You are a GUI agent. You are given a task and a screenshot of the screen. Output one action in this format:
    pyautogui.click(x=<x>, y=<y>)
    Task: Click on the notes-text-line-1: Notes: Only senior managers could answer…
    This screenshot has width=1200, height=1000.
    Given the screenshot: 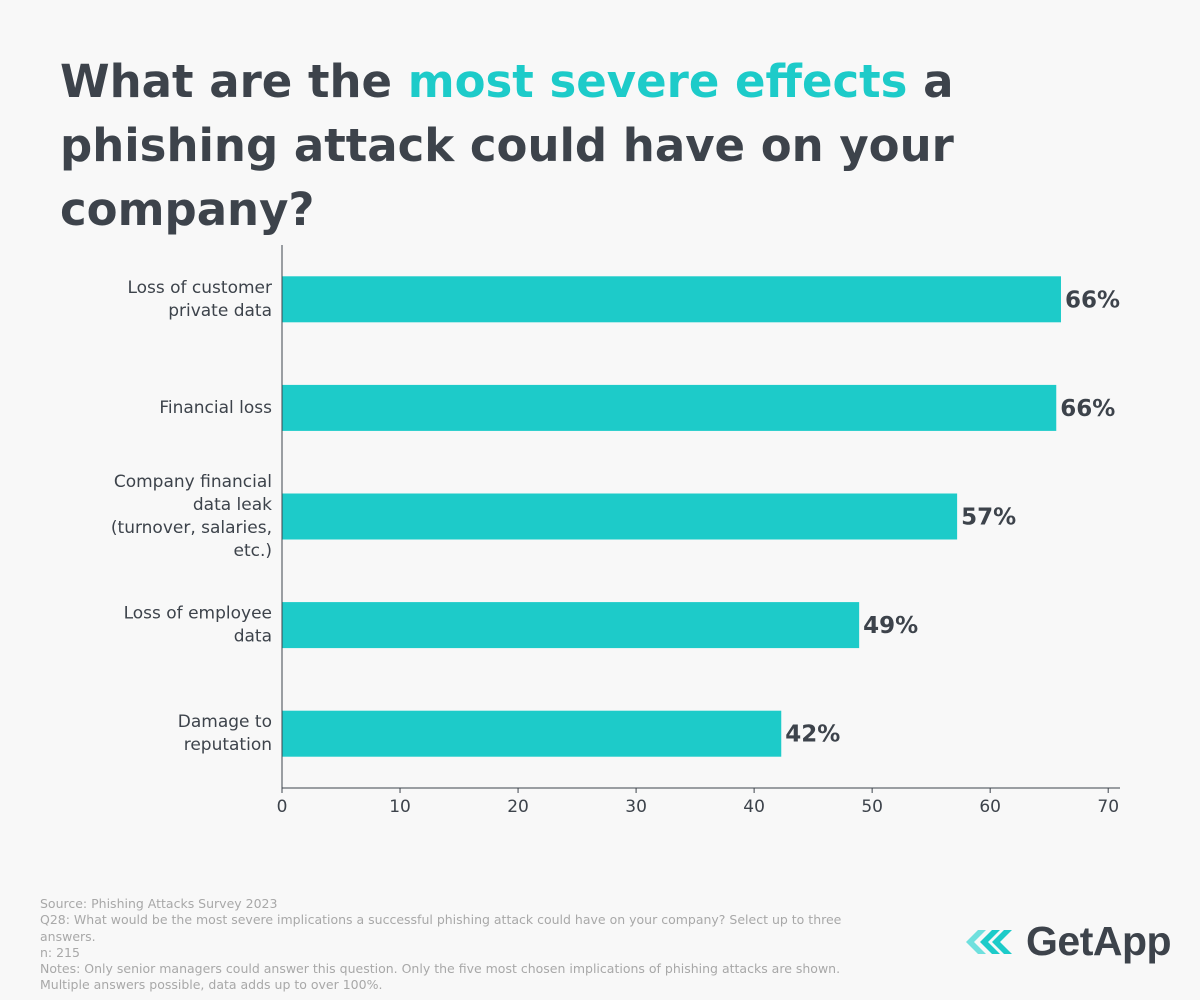 What is the action you would take?
    pyautogui.click(x=440, y=969)
    